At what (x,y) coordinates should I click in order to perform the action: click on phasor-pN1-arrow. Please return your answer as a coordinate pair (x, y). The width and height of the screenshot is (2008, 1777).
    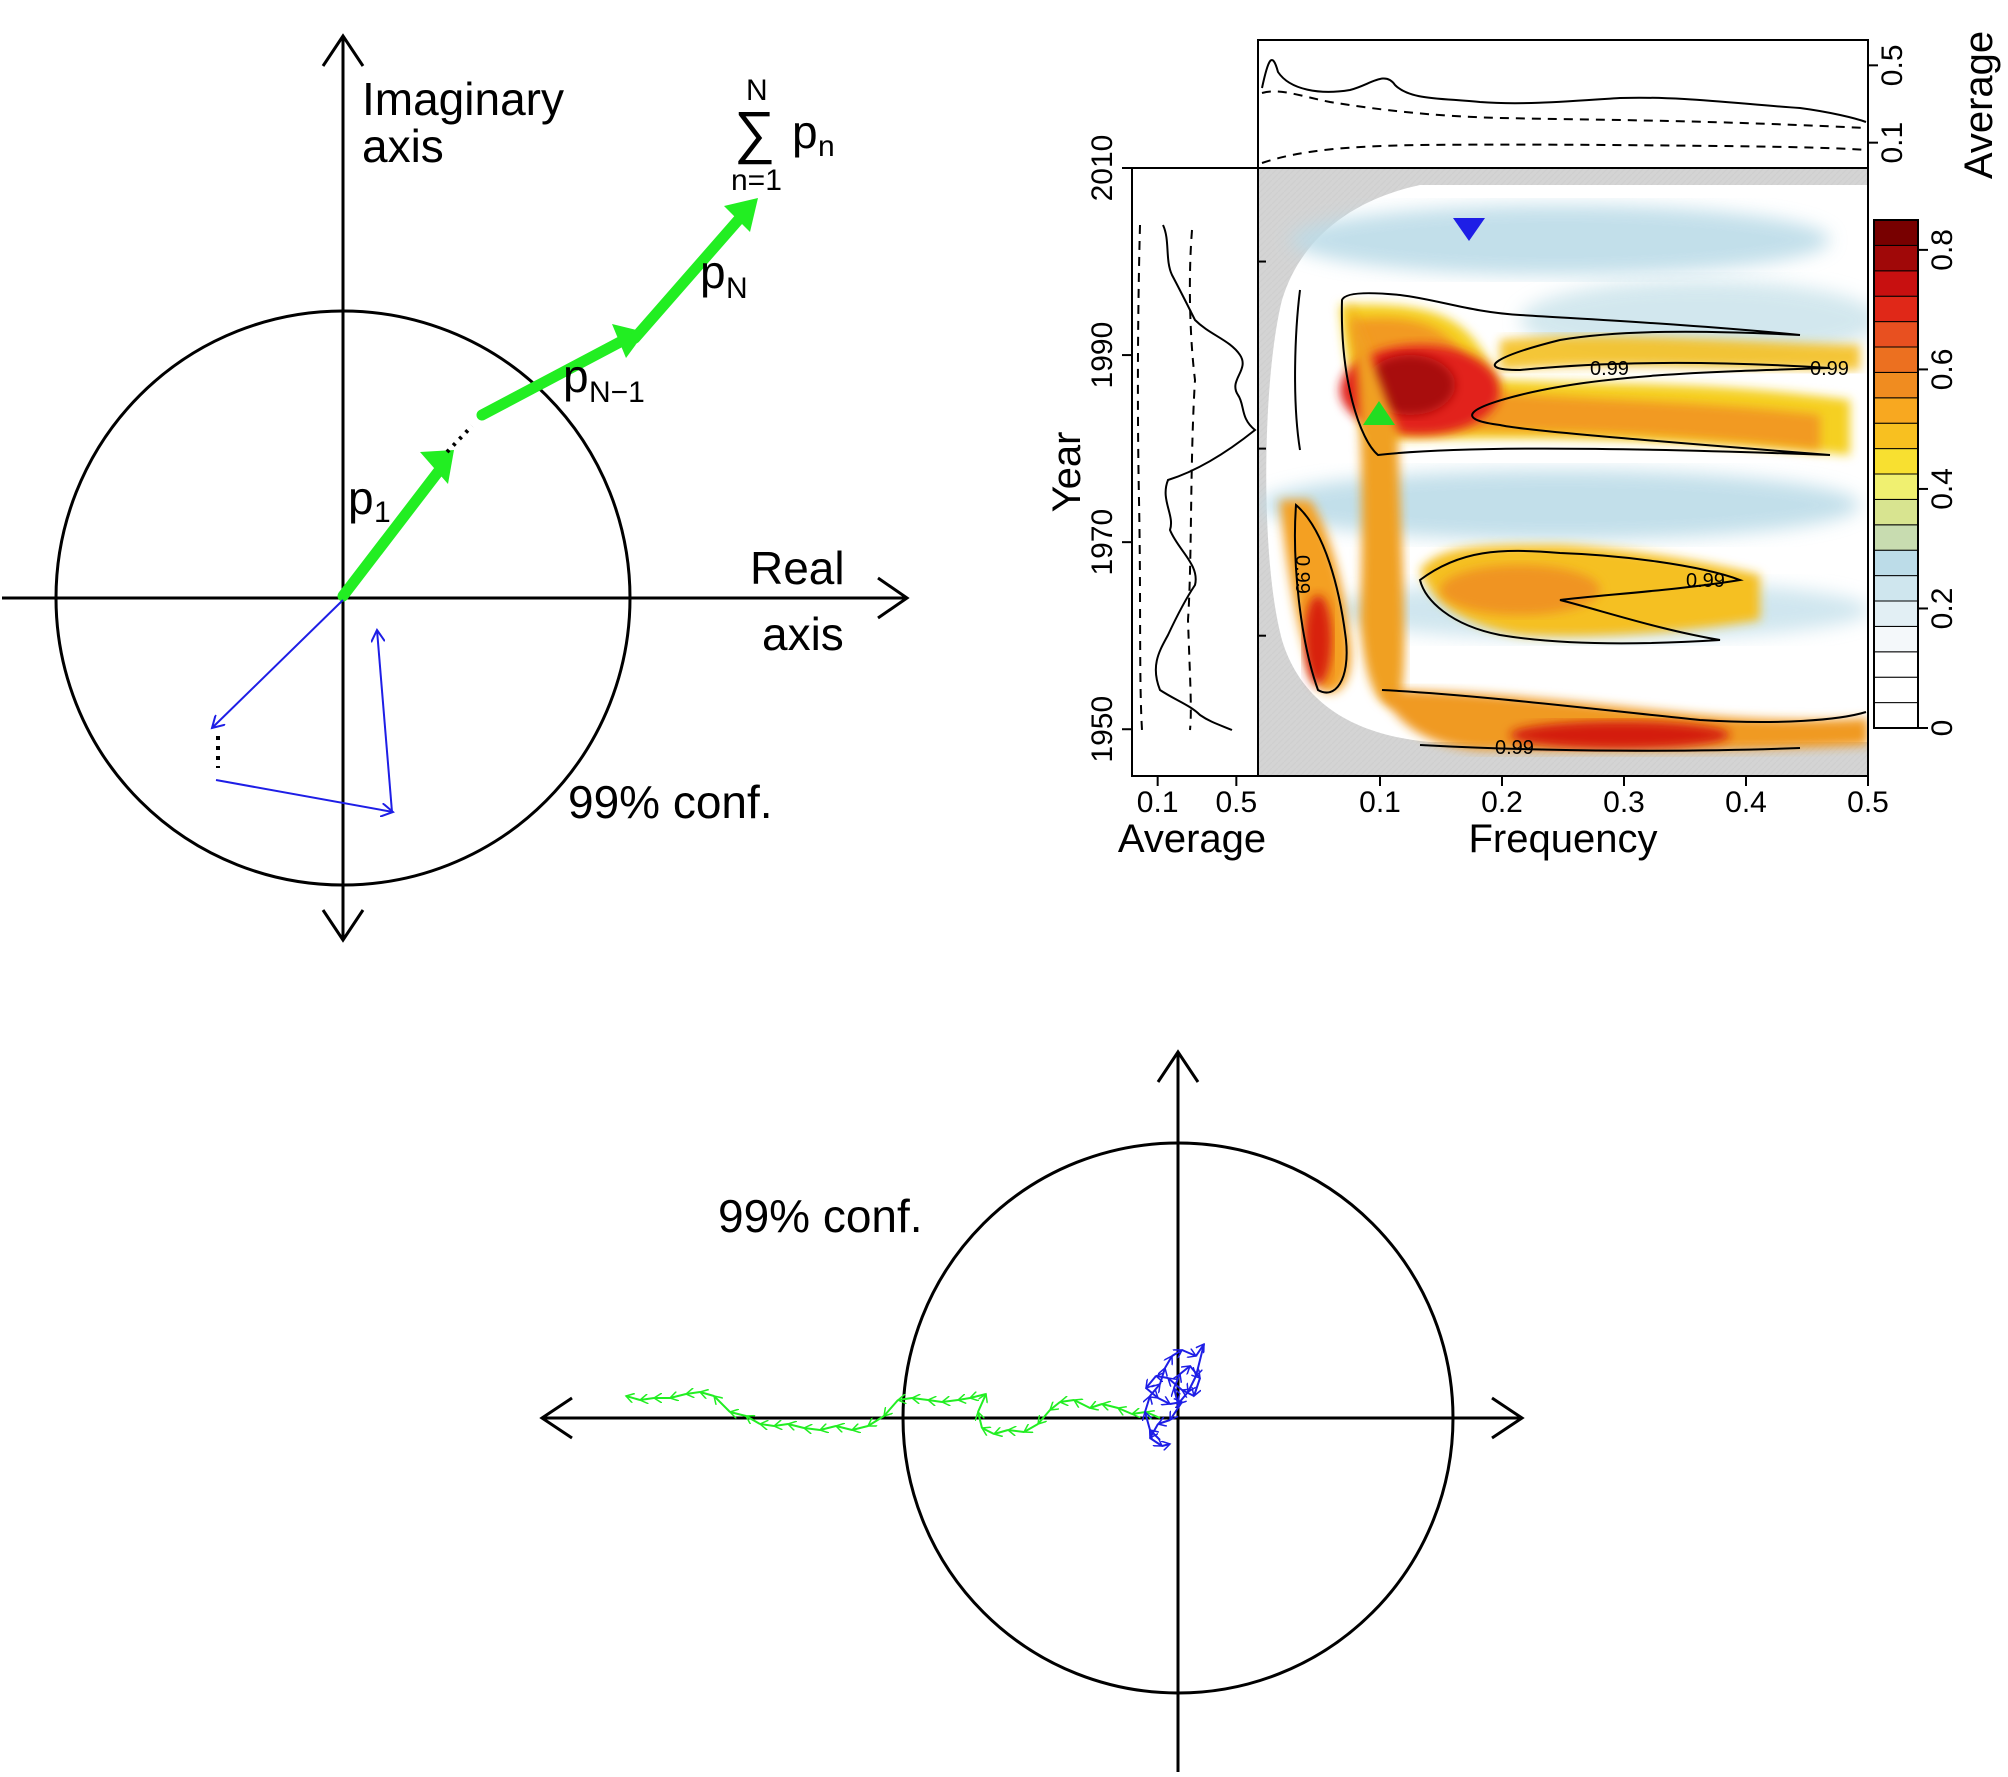
    Looking at the image, I should click on (552, 378).